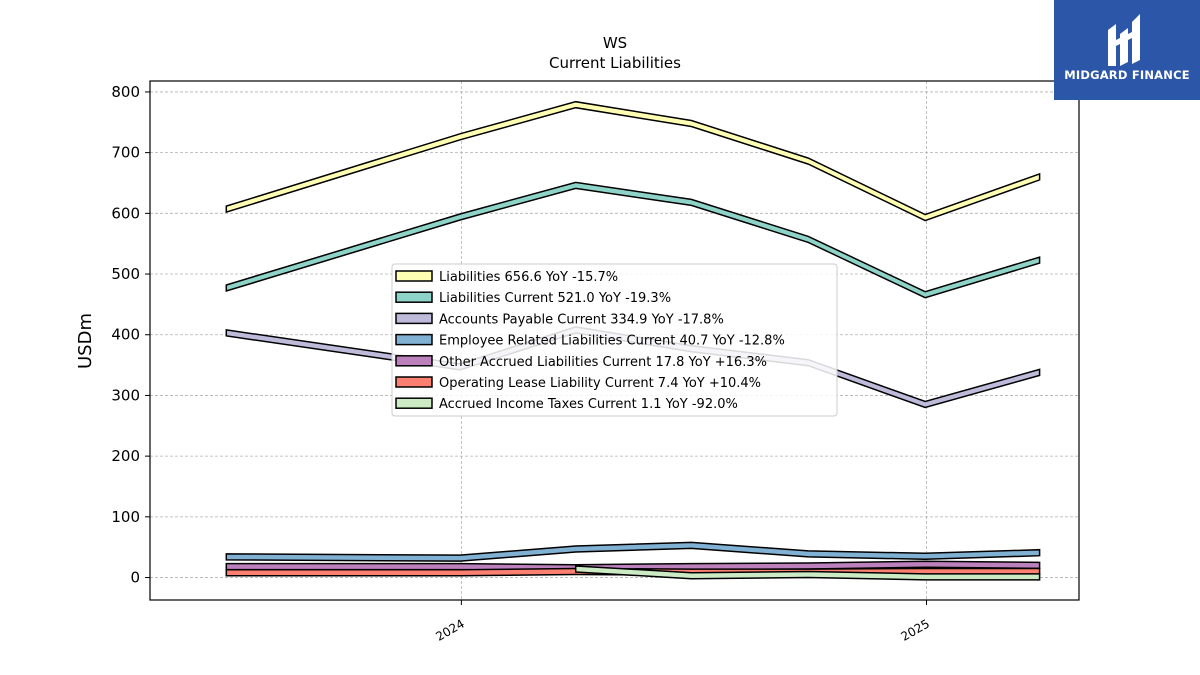 The image size is (1200, 675). I want to click on logo-mark-icon, so click(1124, 40).